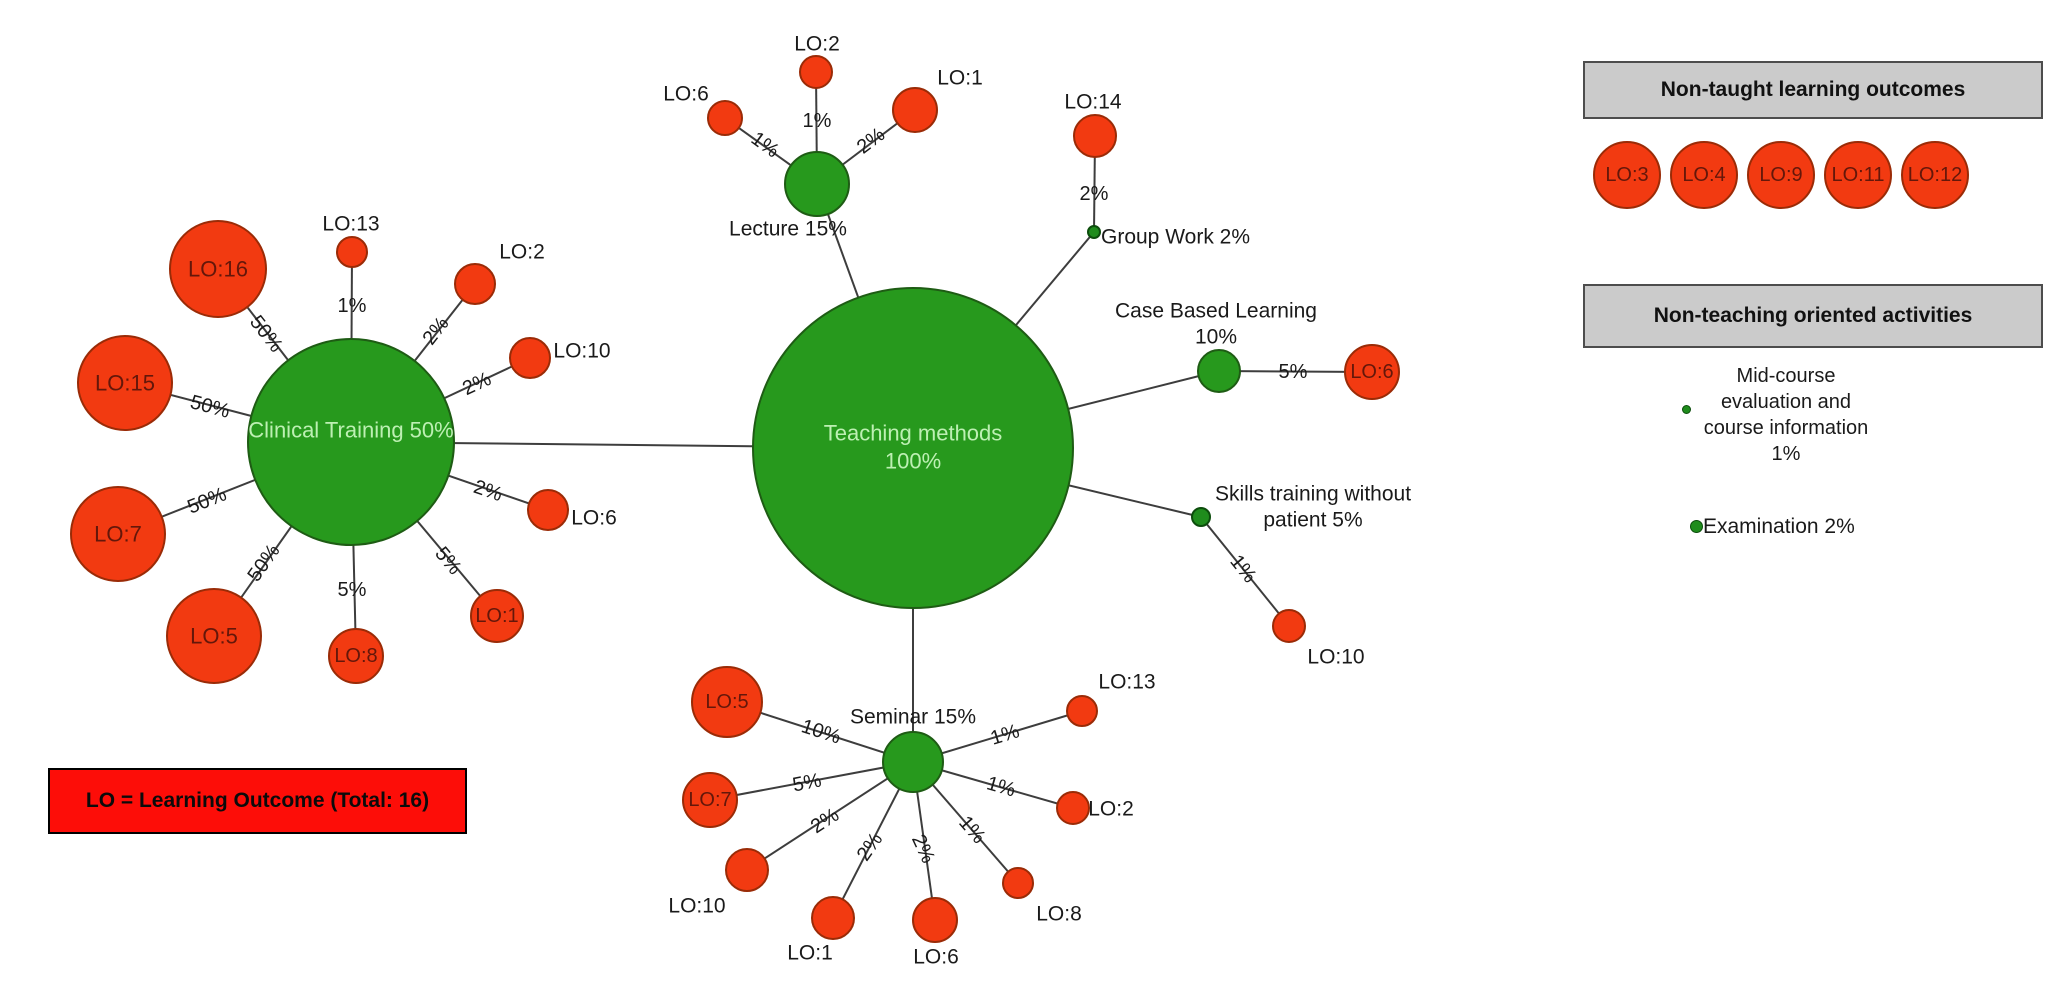  Describe the element at coordinates (913, 717) in the screenshot. I see `node-seminar-ext-label: Seminar 15%` at that location.